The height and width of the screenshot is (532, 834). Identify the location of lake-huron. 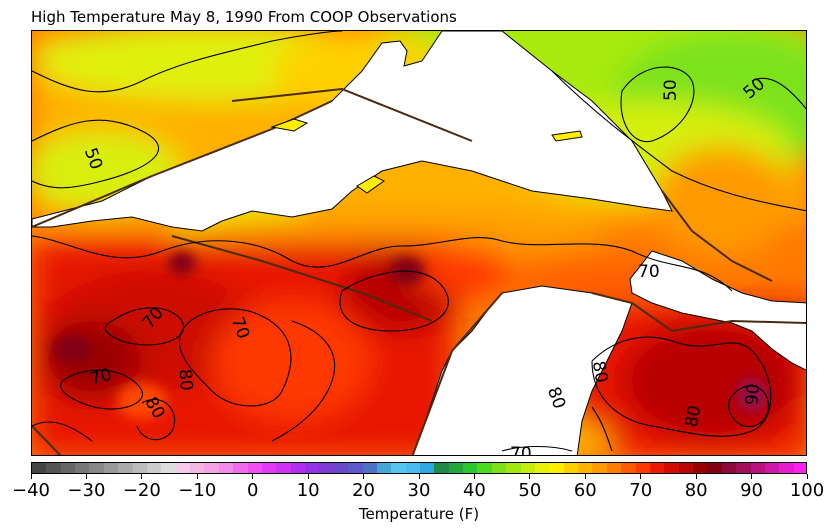
(717, 310).